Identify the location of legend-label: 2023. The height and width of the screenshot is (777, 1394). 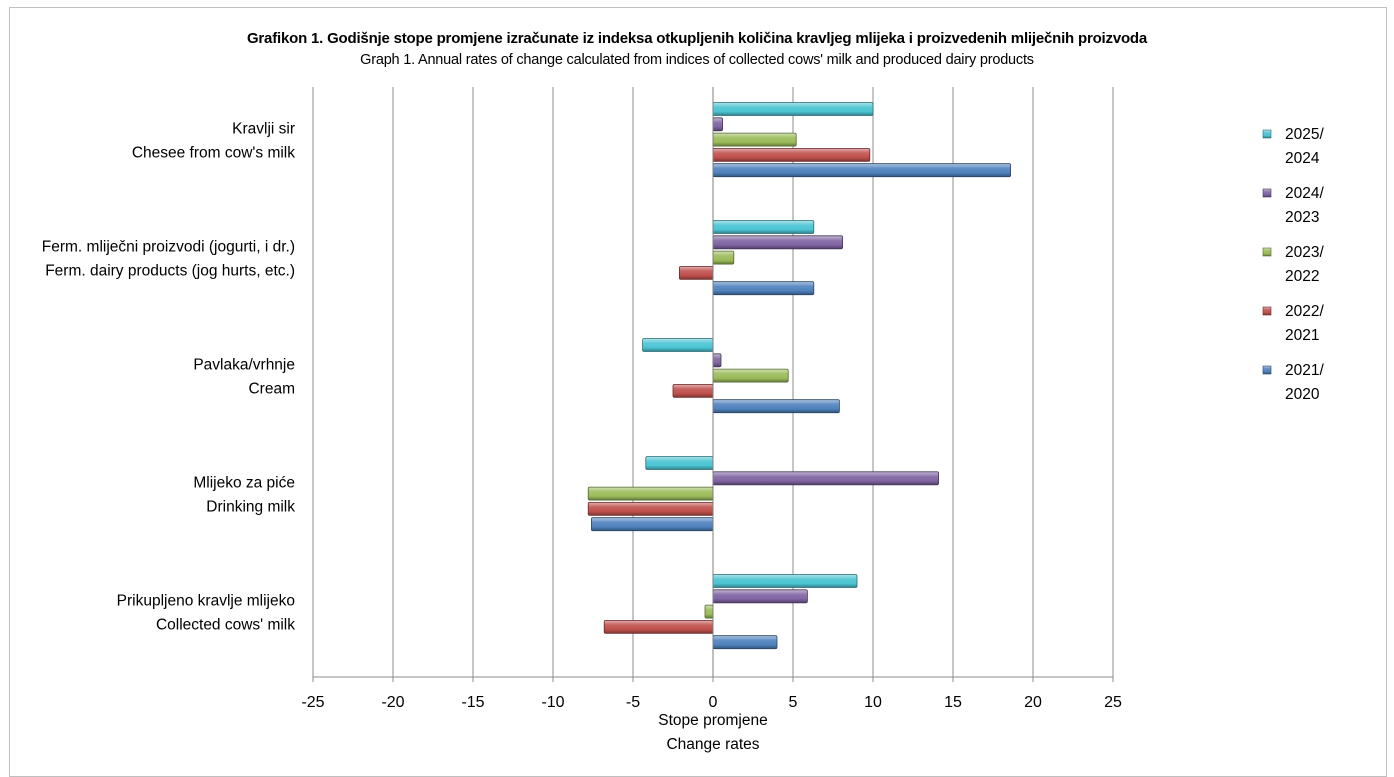
(1302, 217).